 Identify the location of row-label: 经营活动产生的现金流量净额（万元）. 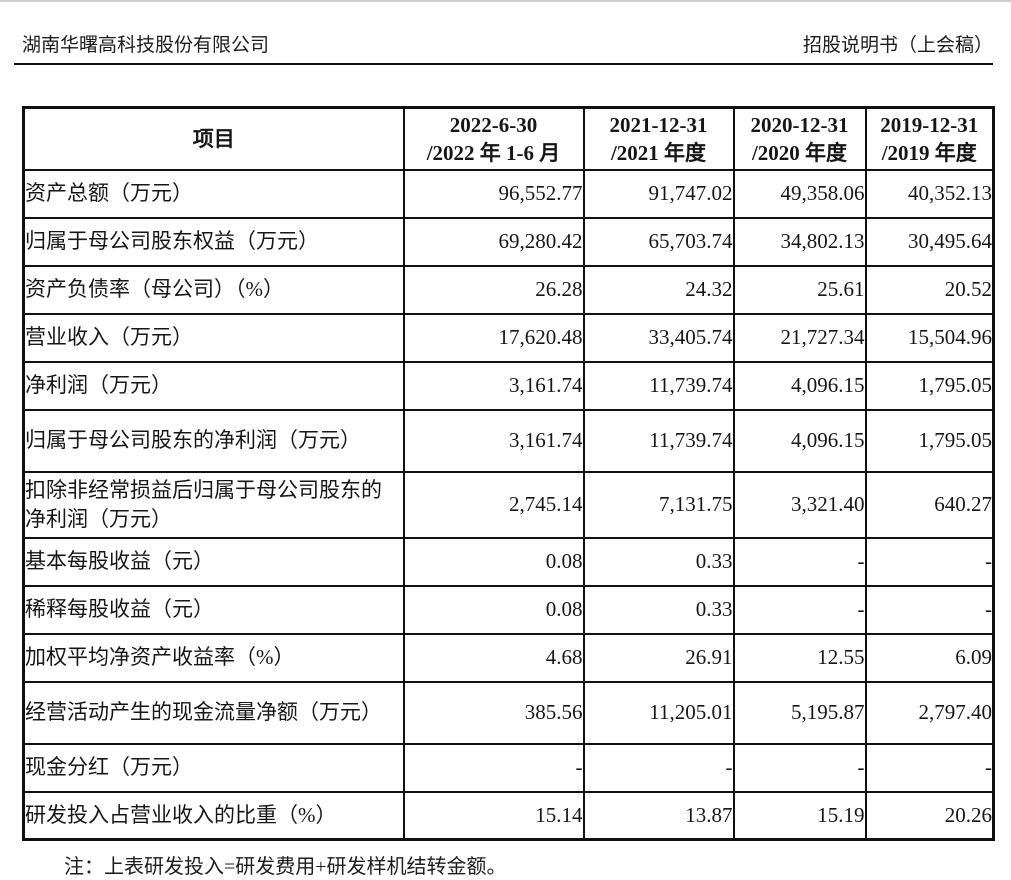
(213, 712).